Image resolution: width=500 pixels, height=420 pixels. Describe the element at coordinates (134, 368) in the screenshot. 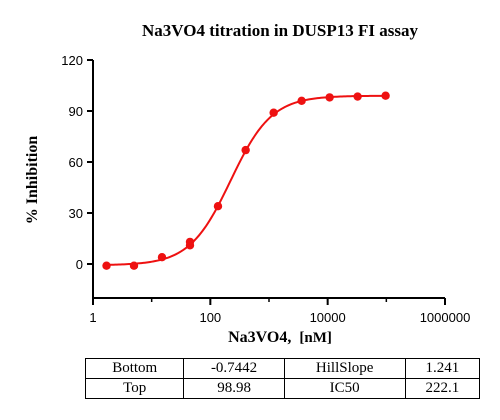

I see `param-name: Bottom` at that location.